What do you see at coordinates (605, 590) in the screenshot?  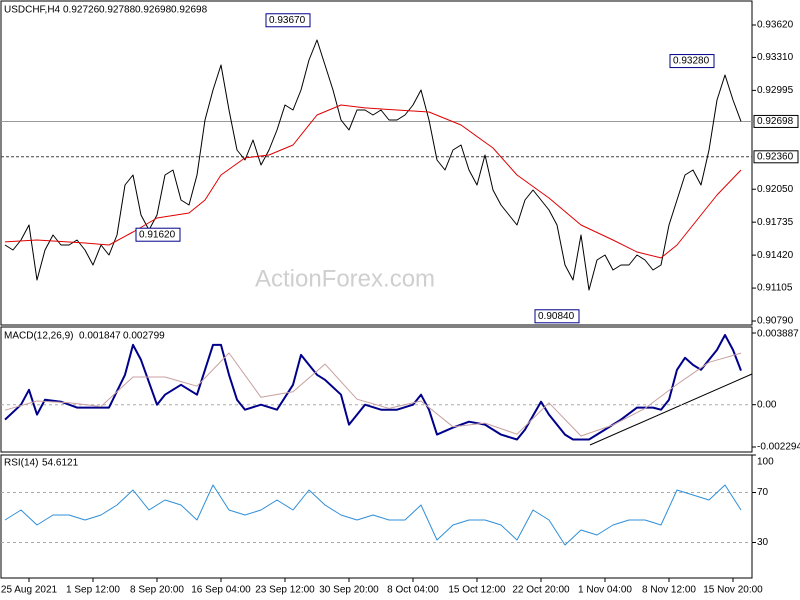 I see `x-tick-label: 1 Nov 04:00` at bounding box center [605, 590].